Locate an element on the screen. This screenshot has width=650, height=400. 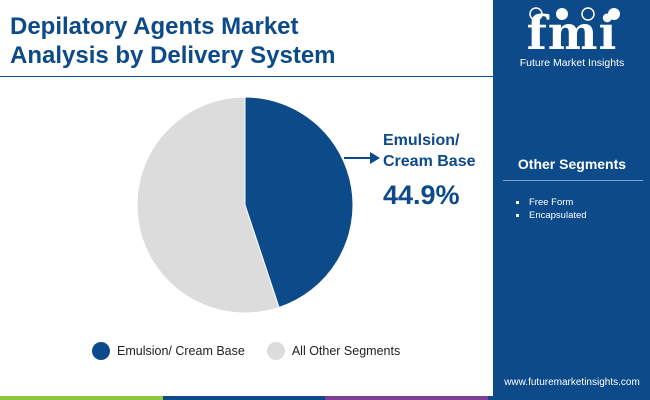
website-url: www.futuremarketinsights.com is located at coordinates (572, 382).